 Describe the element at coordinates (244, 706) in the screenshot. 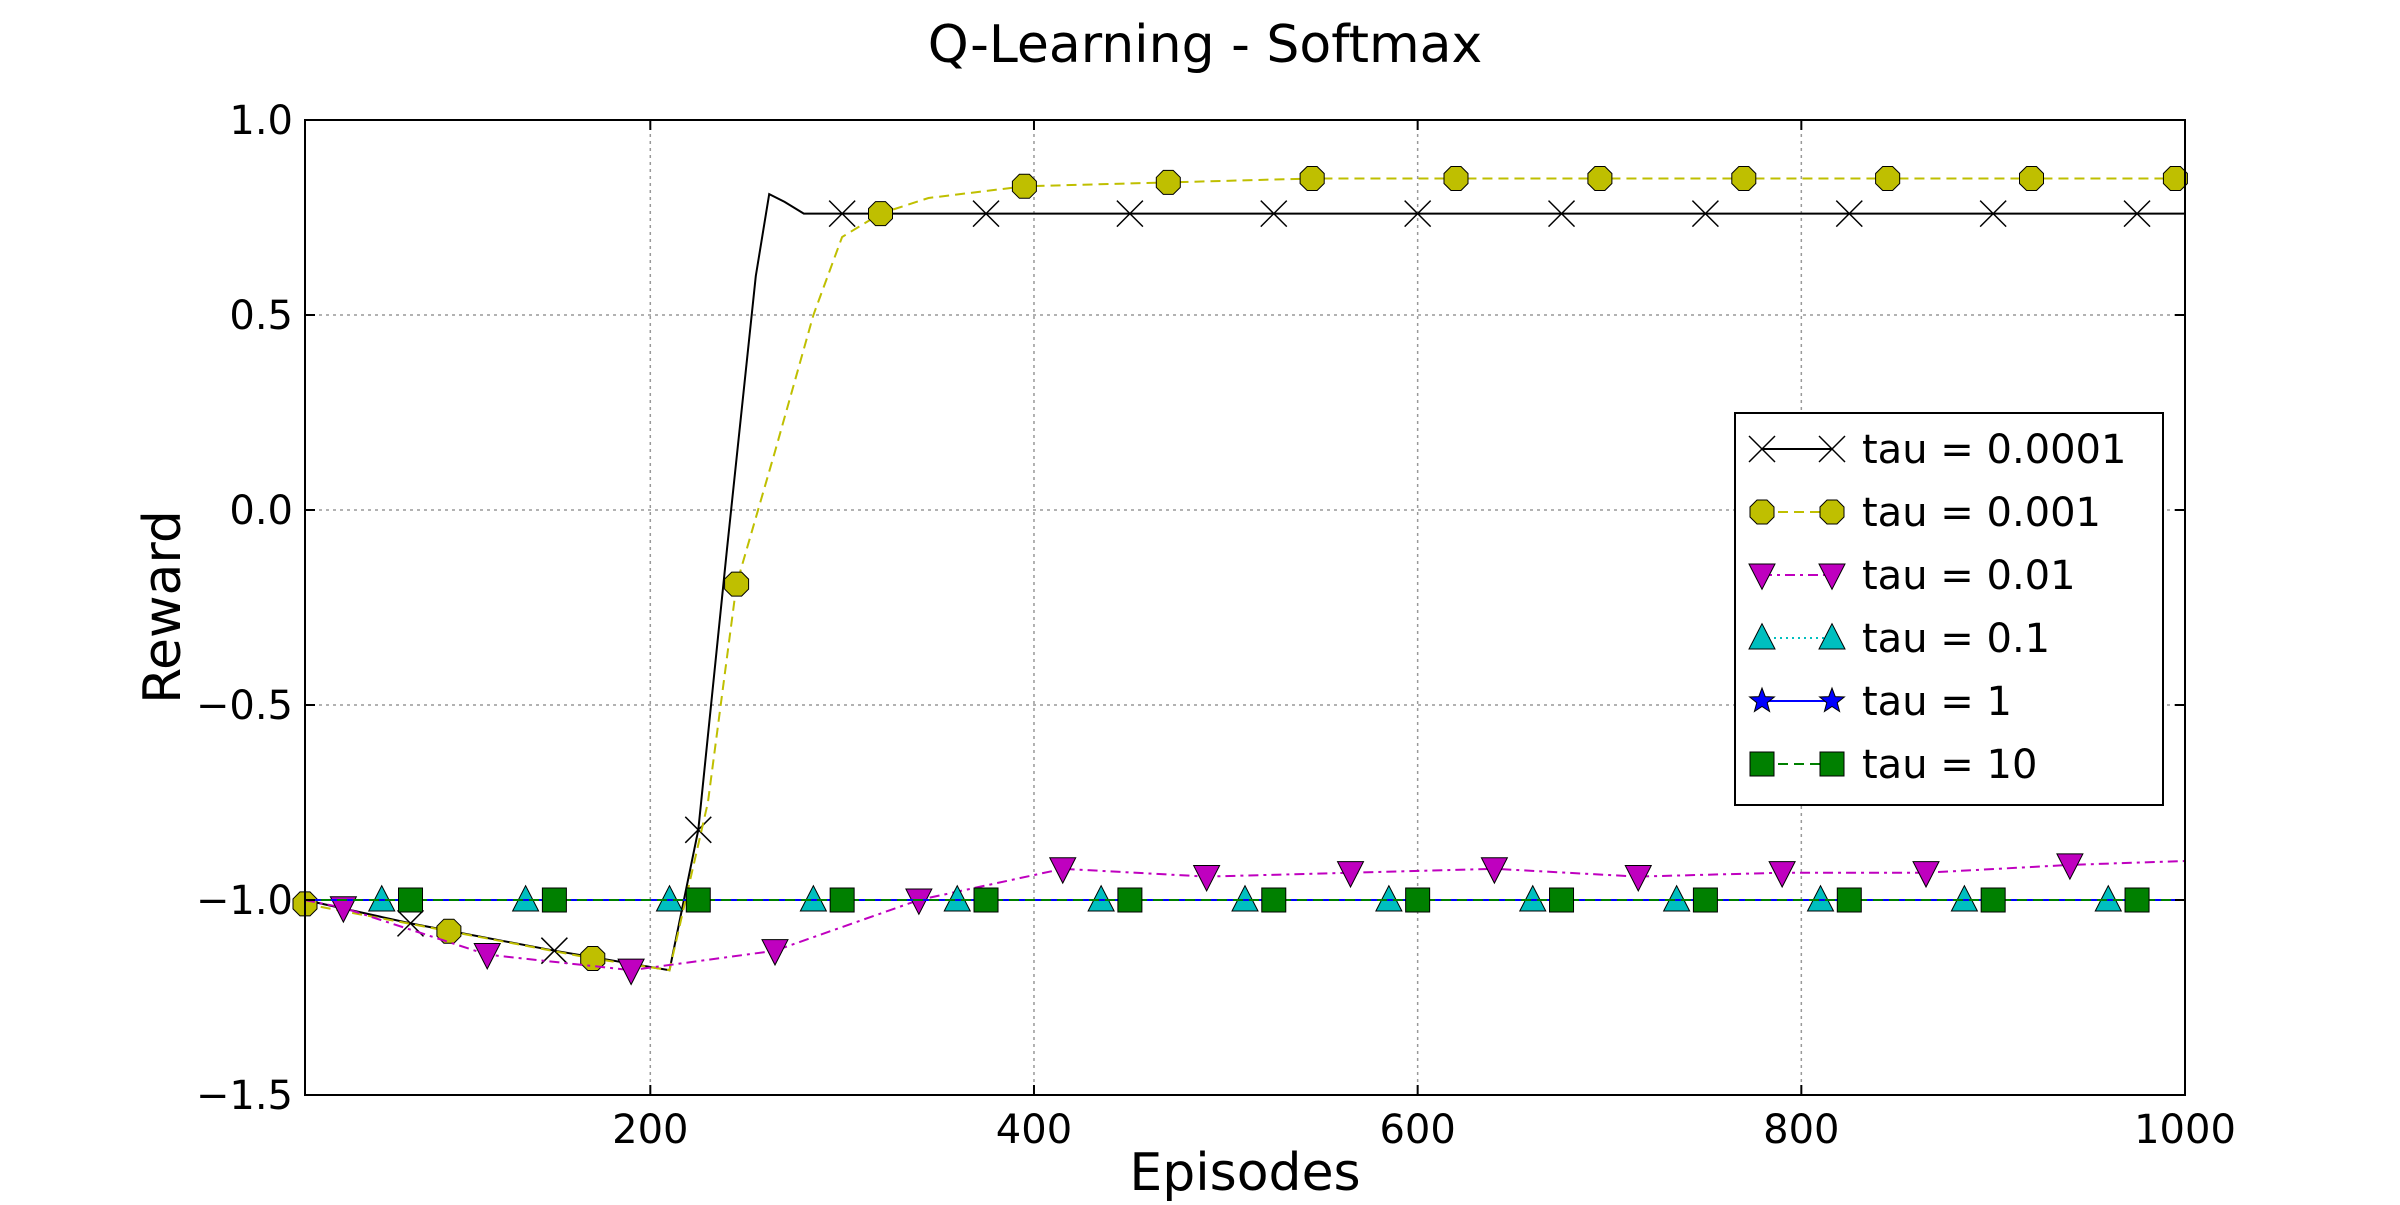

I see `y-tick-label: −0.5` at that location.